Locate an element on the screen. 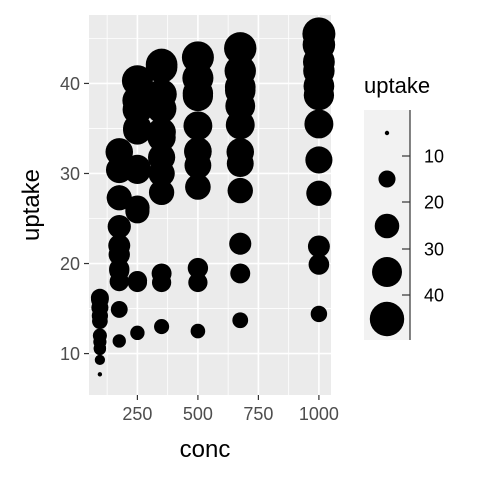 The image size is (480, 480). x-axis-title: conc is located at coordinates (205, 449).